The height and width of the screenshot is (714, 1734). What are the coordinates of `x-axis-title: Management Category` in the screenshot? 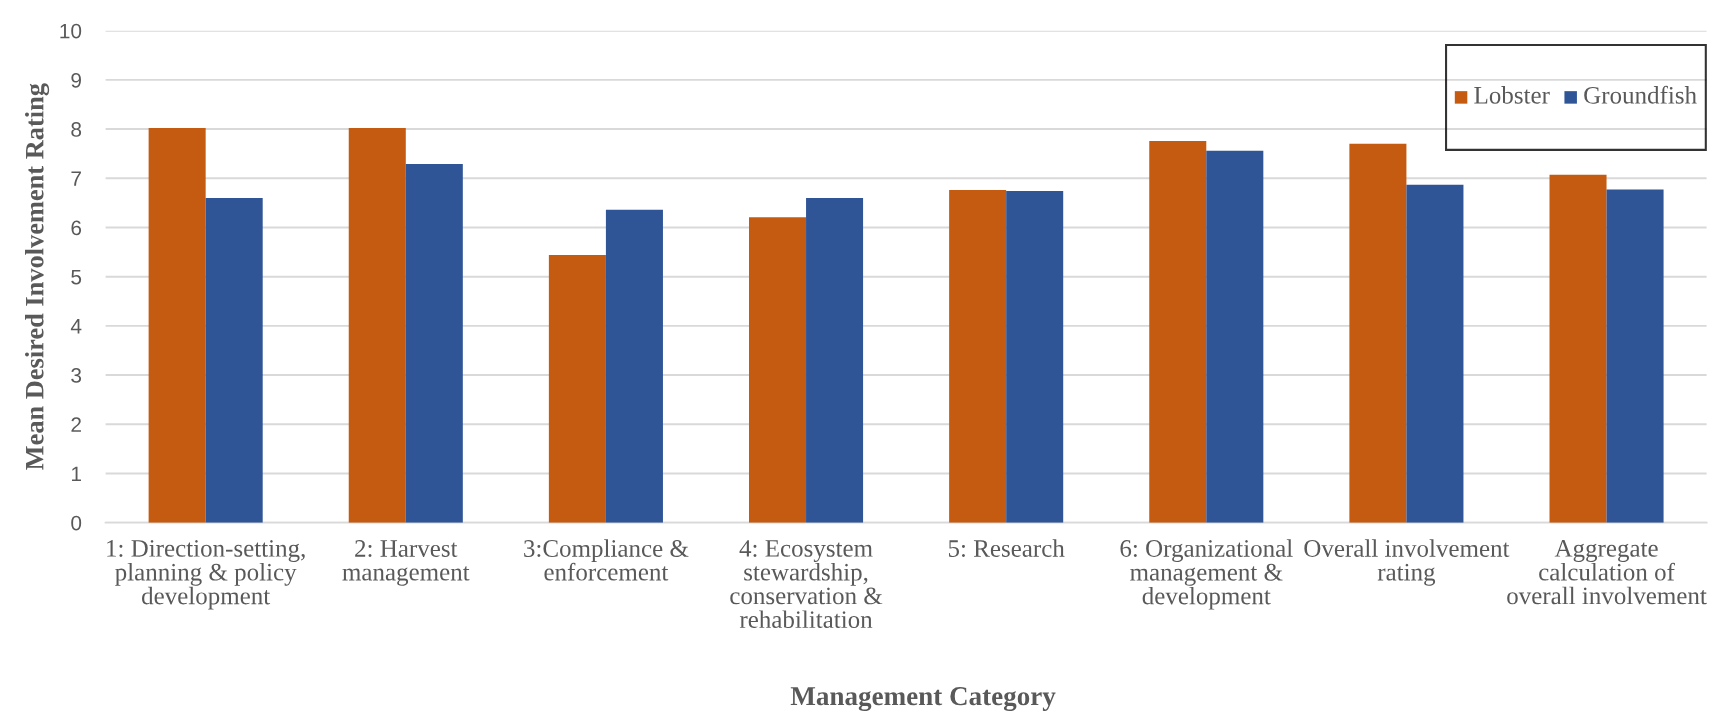 It's located at (923, 699).